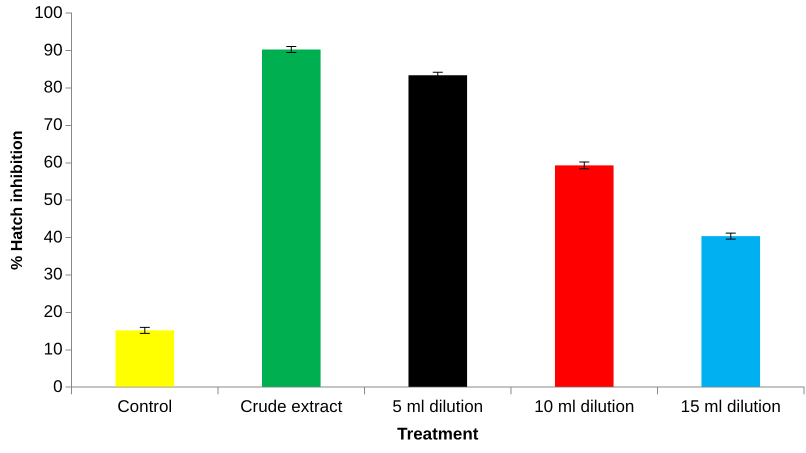 Image resolution: width=806 pixels, height=453 pixels. What do you see at coordinates (53, 124) in the screenshot?
I see `y-tick-label: 70` at bounding box center [53, 124].